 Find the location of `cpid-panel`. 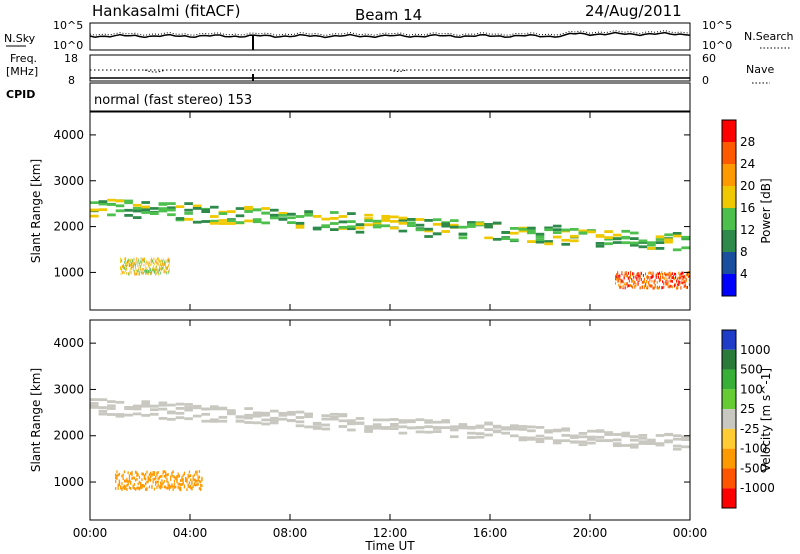

cpid-panel is located at coordinates (390, 97).